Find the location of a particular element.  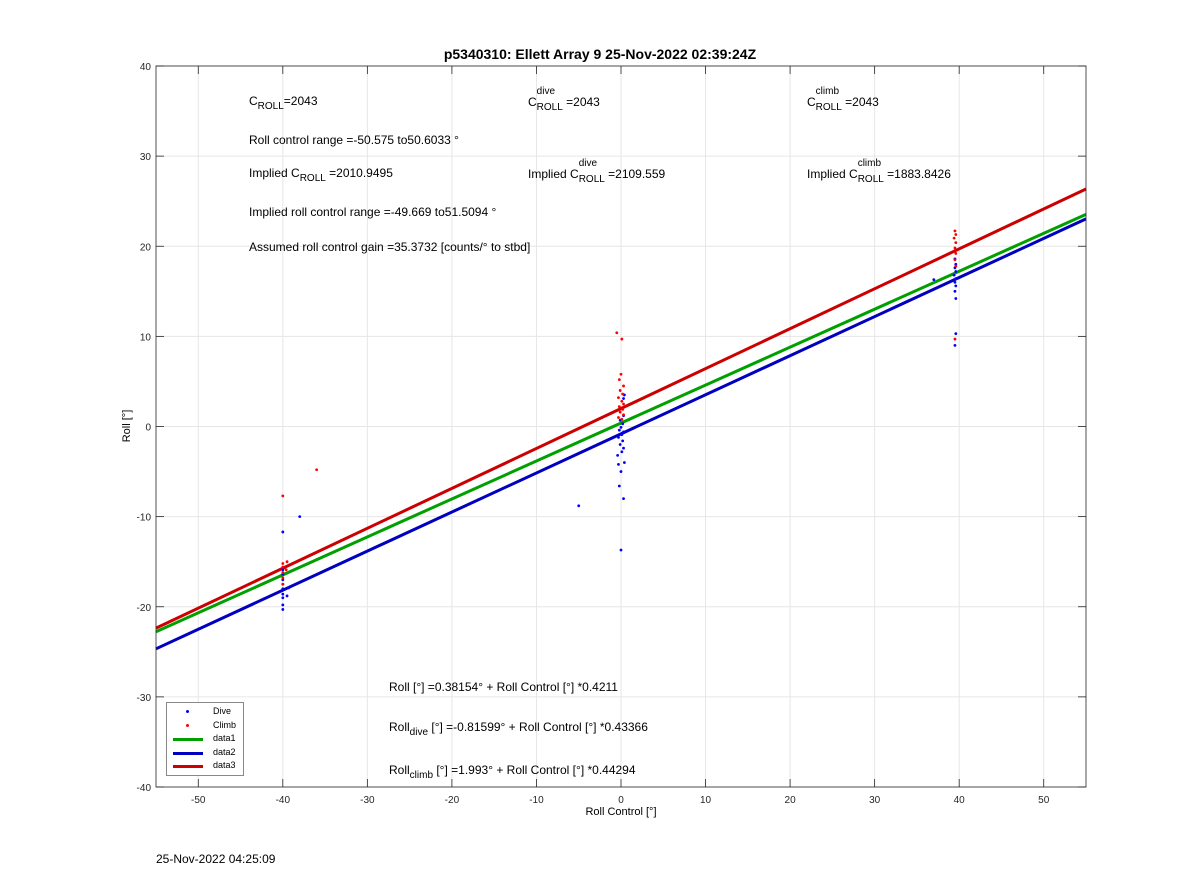

c-roll-dive-sup: dive is located at coordinates (546, 91).